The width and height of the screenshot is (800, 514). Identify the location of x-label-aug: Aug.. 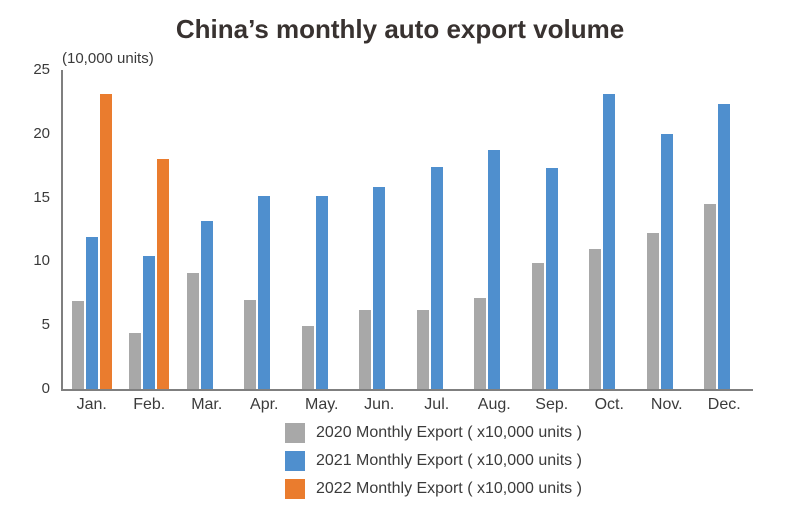
(494, 404).